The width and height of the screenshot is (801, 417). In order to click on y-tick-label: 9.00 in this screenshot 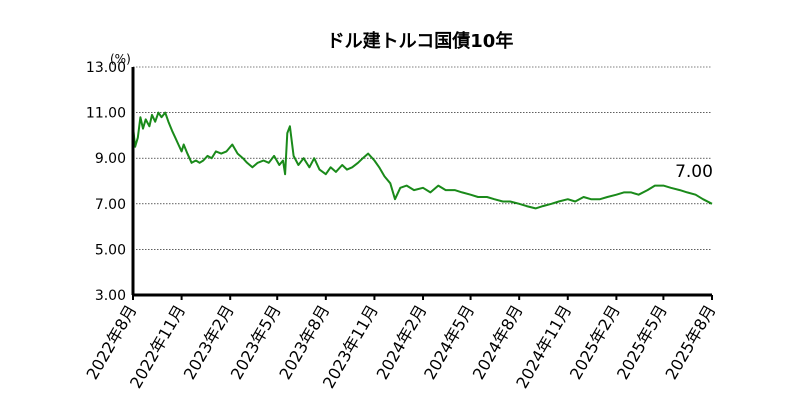, I will do `click(110, 159)`.